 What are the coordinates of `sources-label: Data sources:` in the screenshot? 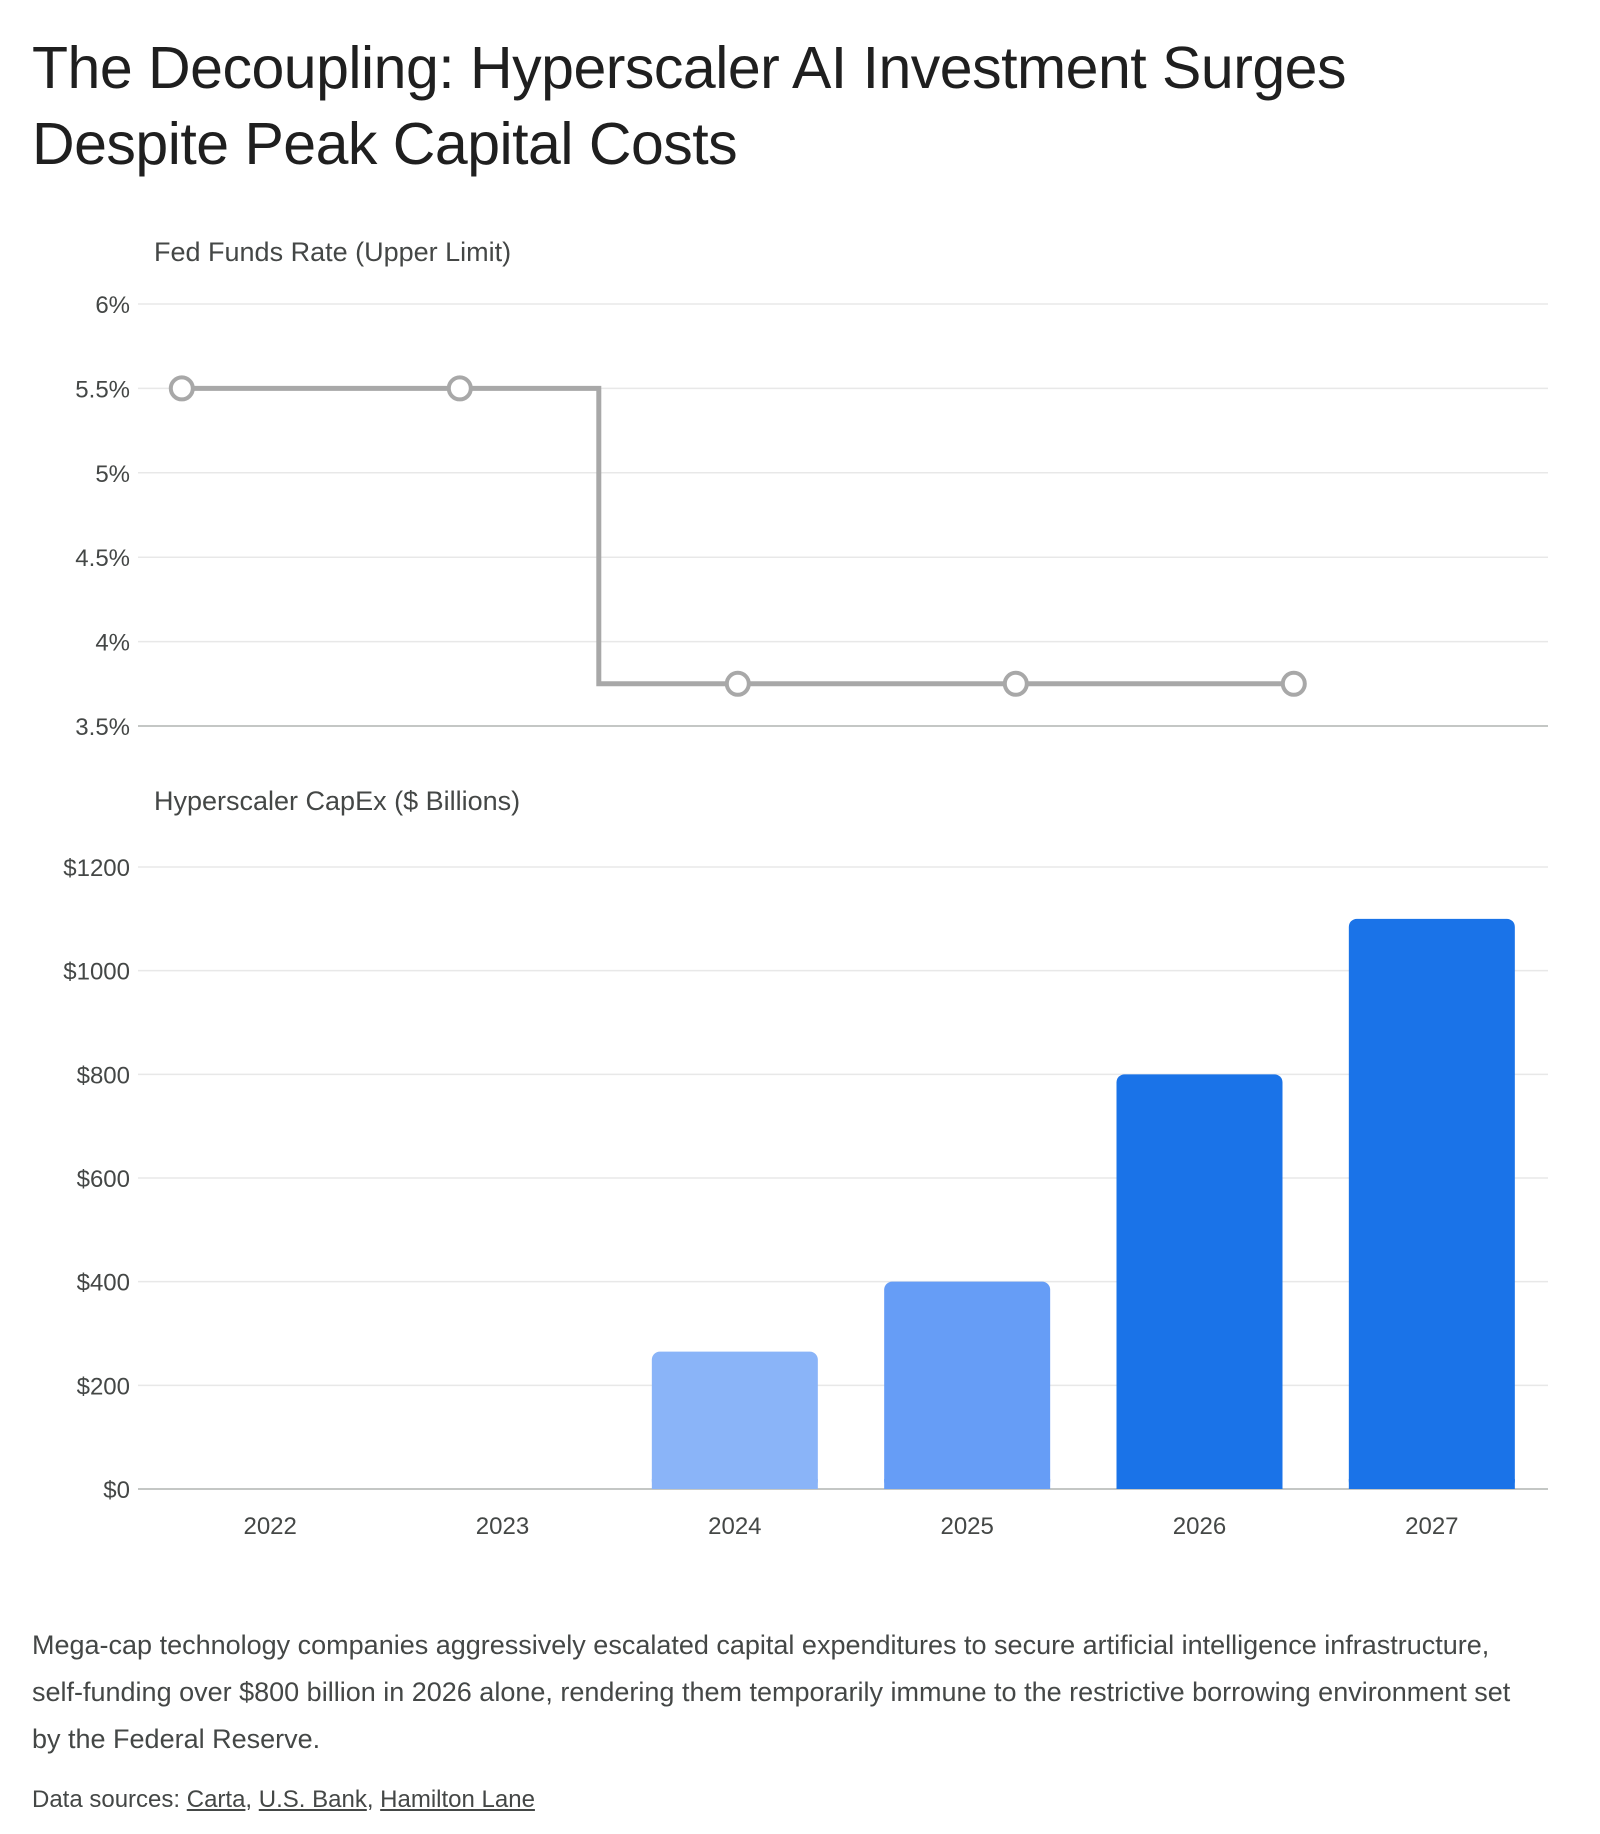 It's located at (109, 1799).